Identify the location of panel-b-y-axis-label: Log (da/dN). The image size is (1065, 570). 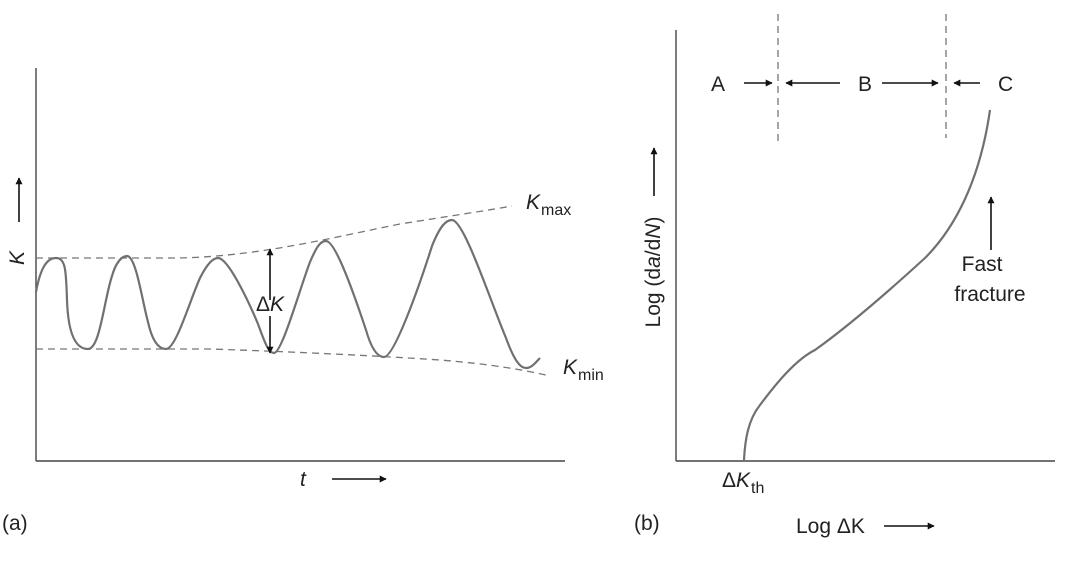
(653, 272).